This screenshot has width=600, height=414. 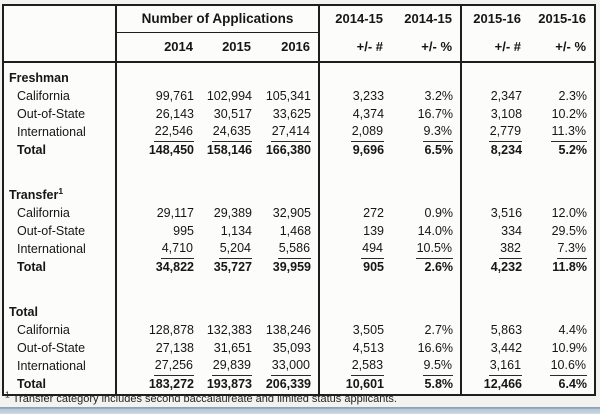 What do you see at coordinates (427, 133) in the screenshot?
I see `cell-value: 9.3%` at bounding box center [427, 133].